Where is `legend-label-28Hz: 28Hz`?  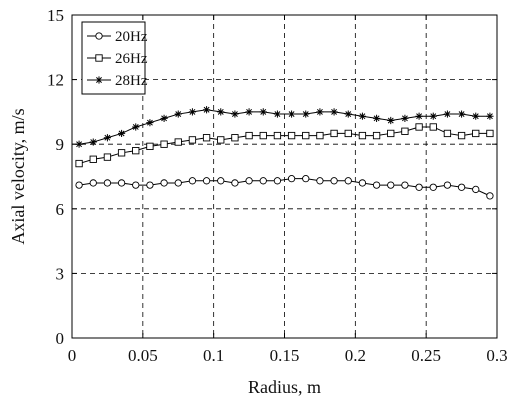
legend-label-28Hz: 28Hz is located at coordinates (131, 81).